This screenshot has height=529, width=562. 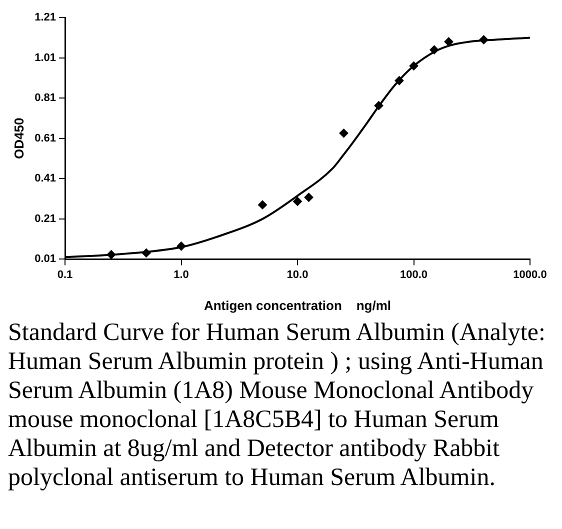 I want to click on x-tick-label: 10.0, so click(x=297, y=274).